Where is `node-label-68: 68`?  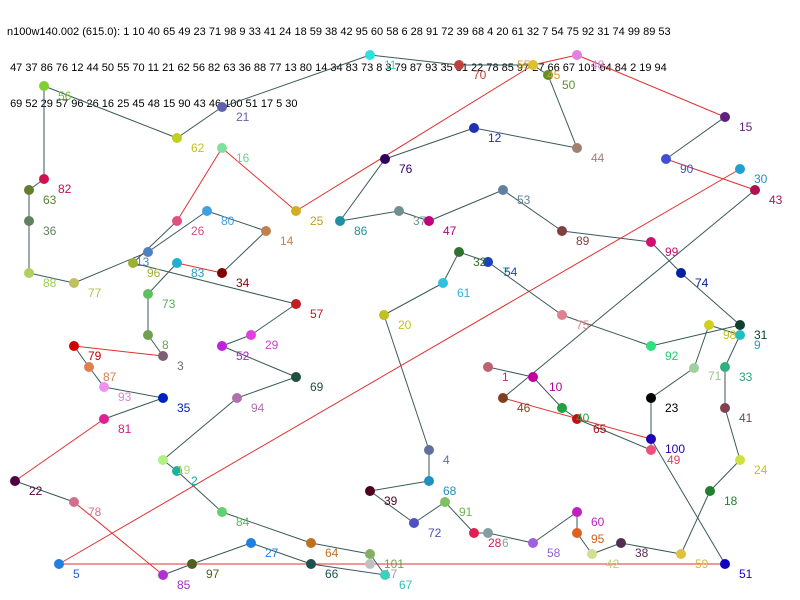 node-label-68: 68 is located at coordinates (450, 491).